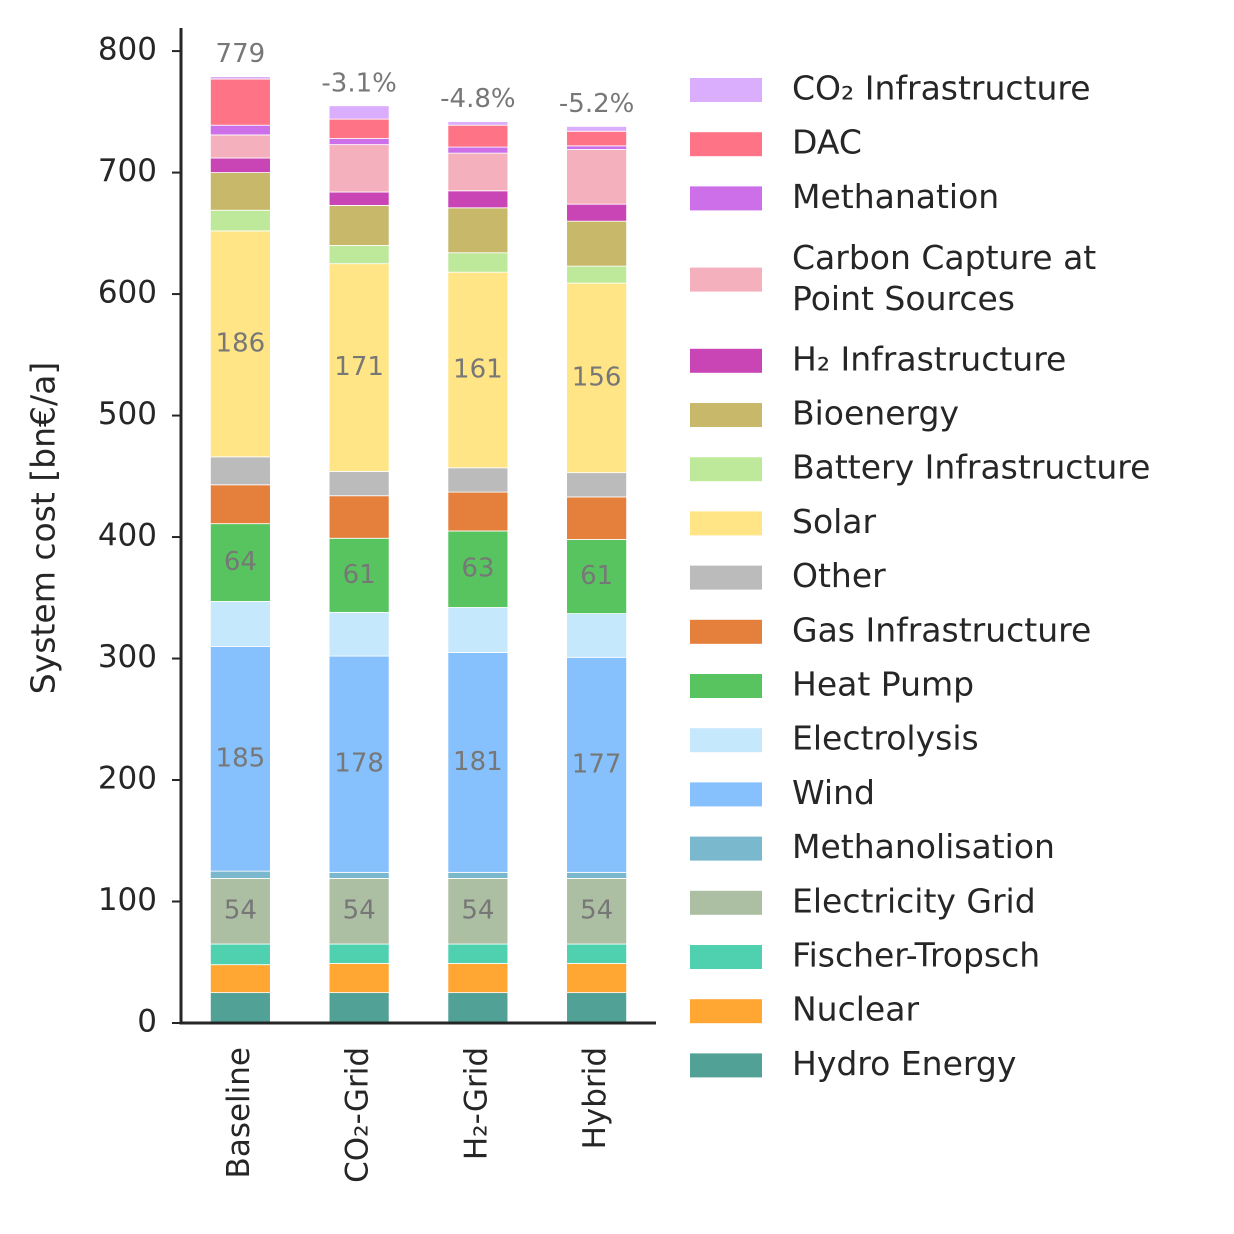 The image size is (1234, 1234). I want to click on data-label: 186, so click(241, 343).